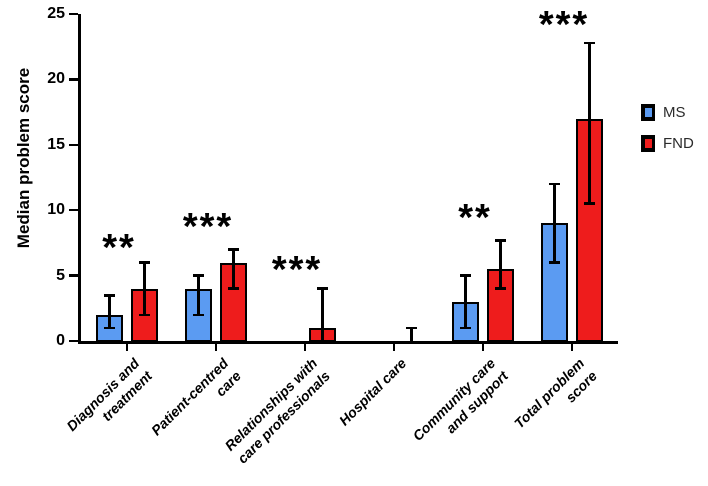  I want to click on legend-swatch-fnd-icon, so click(648, 143).